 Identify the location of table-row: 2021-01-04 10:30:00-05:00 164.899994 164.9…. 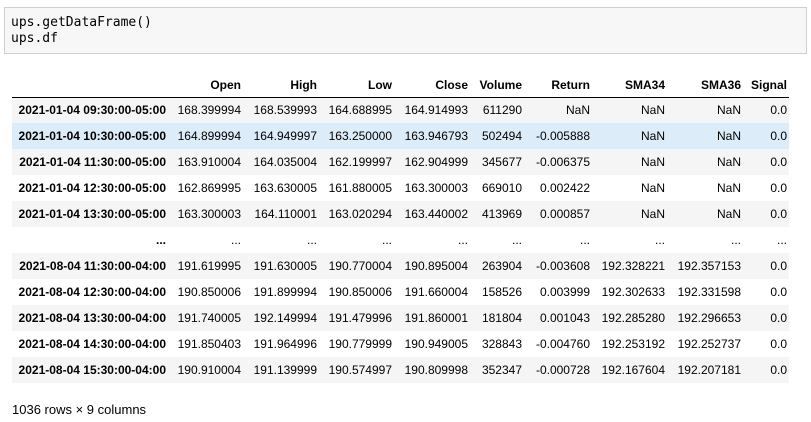
(400, 136).